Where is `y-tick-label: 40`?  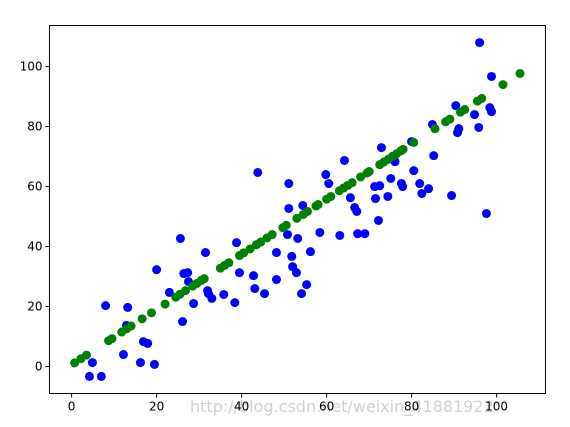 y-tick-label: 40 is located at coordinates (34, 247).